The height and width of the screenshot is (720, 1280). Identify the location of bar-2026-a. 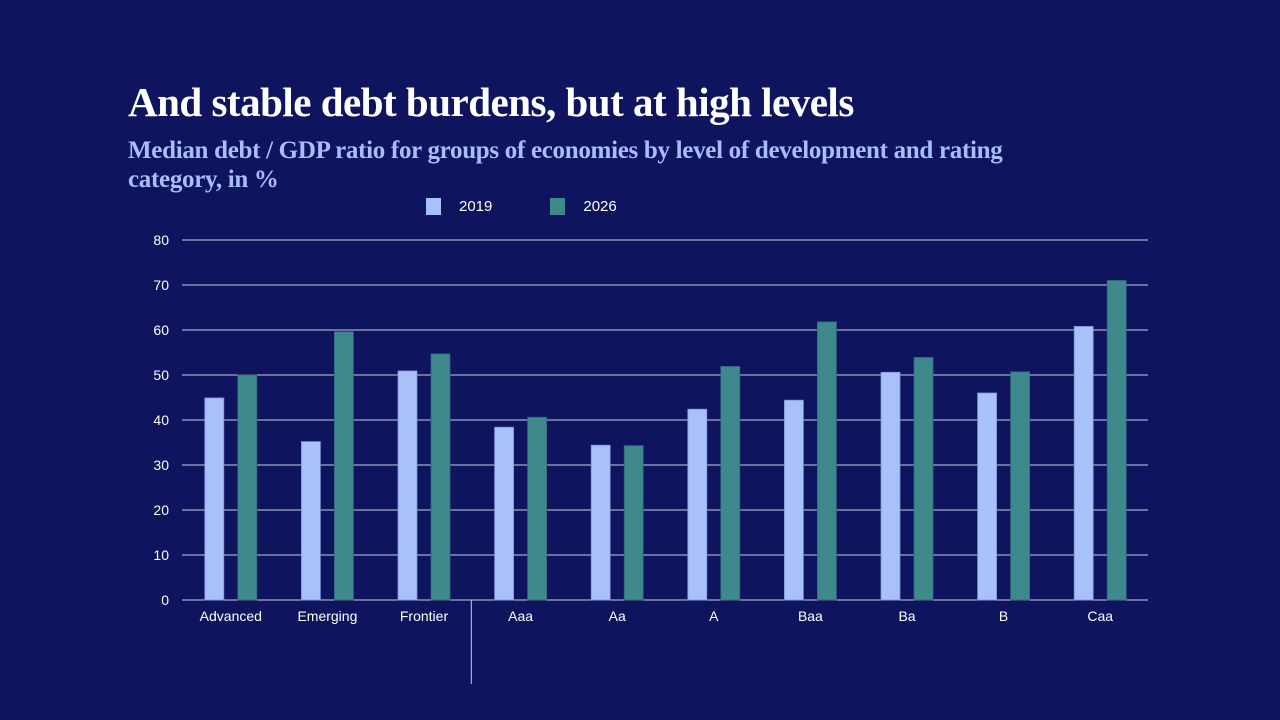
(730, 483).